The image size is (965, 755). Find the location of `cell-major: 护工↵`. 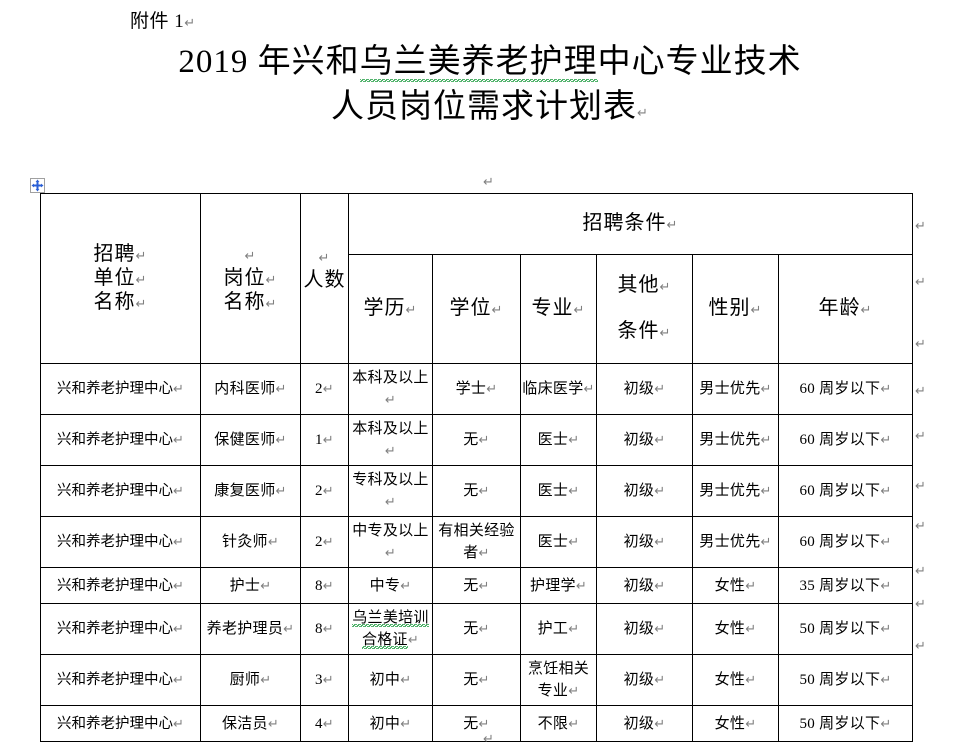

cell-major: 护工↵ is located at coordinates (558, 629).